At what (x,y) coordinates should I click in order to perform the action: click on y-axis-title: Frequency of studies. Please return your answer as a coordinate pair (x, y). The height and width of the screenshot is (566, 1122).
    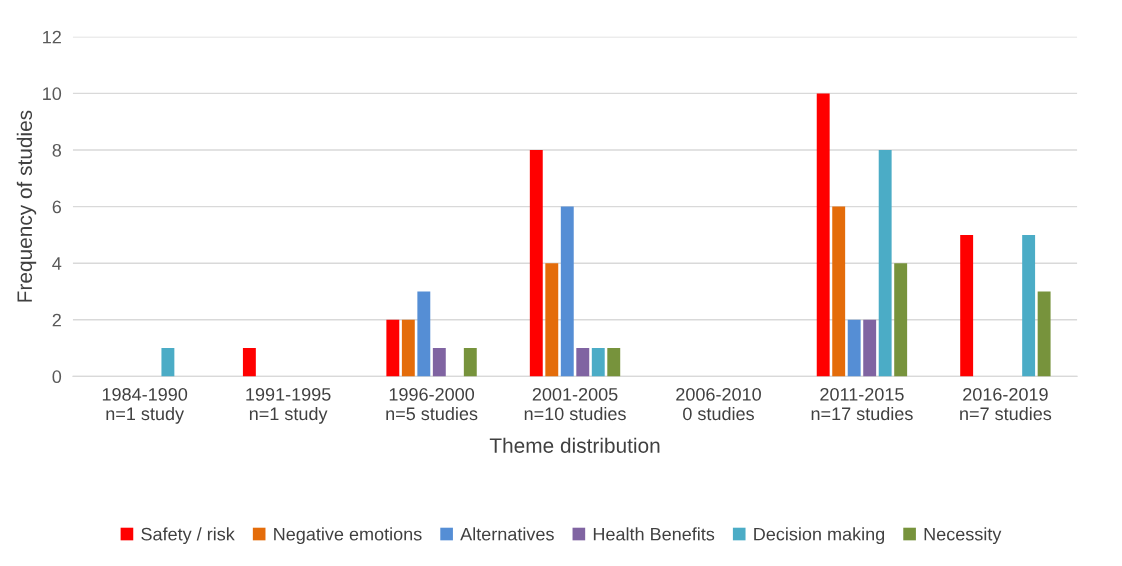
    Looking at the image, I should click on (26, 206).